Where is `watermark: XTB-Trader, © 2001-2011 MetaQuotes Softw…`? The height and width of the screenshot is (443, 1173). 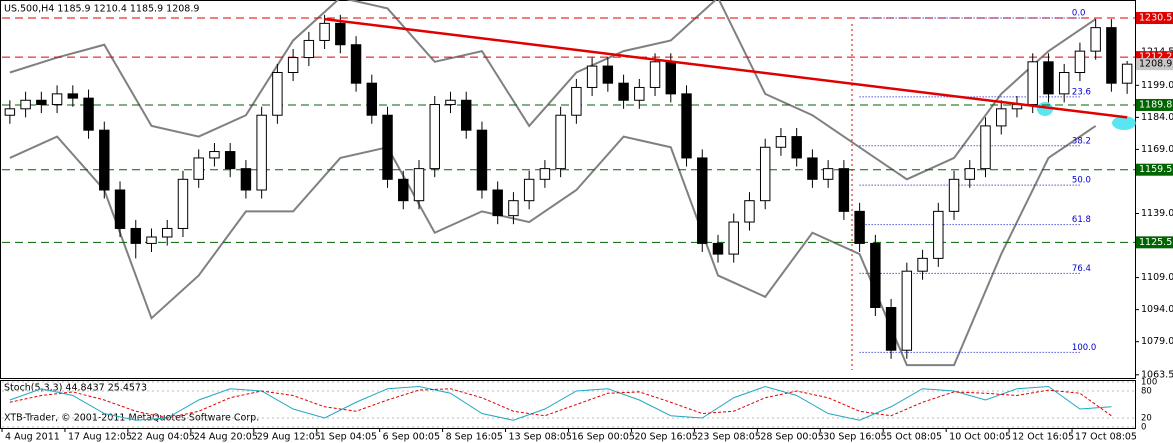 watermark: XTB-Trader, © 2001-2011 MetaQuotes Softw… is located at coordinates (131, 418).